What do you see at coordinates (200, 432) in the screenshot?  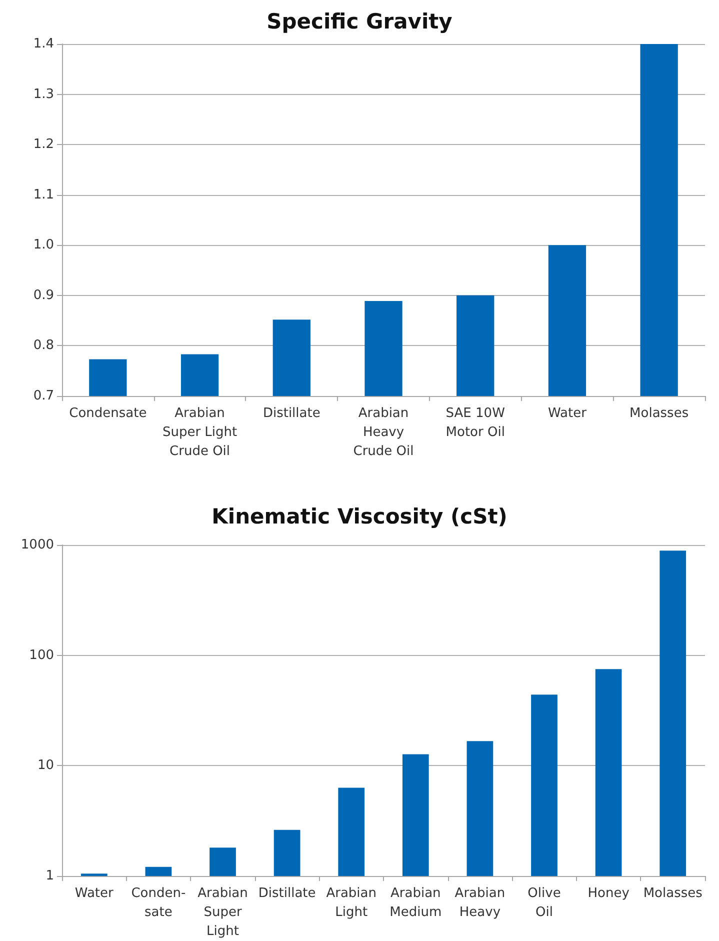 I see `x-tick-label: Arabian Super Light Crude Oil` at bounding box center [200, 432].